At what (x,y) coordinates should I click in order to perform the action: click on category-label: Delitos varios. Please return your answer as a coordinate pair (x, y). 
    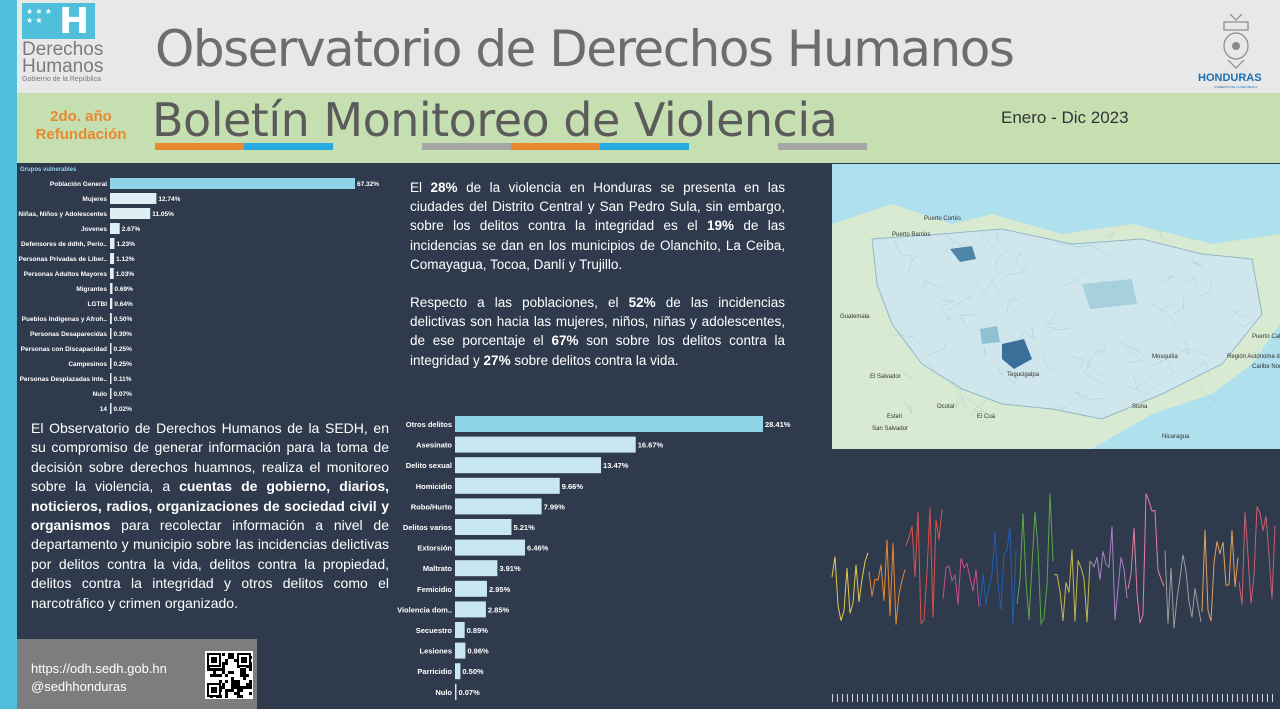
    Looking at the image, I should click on (427, 527).